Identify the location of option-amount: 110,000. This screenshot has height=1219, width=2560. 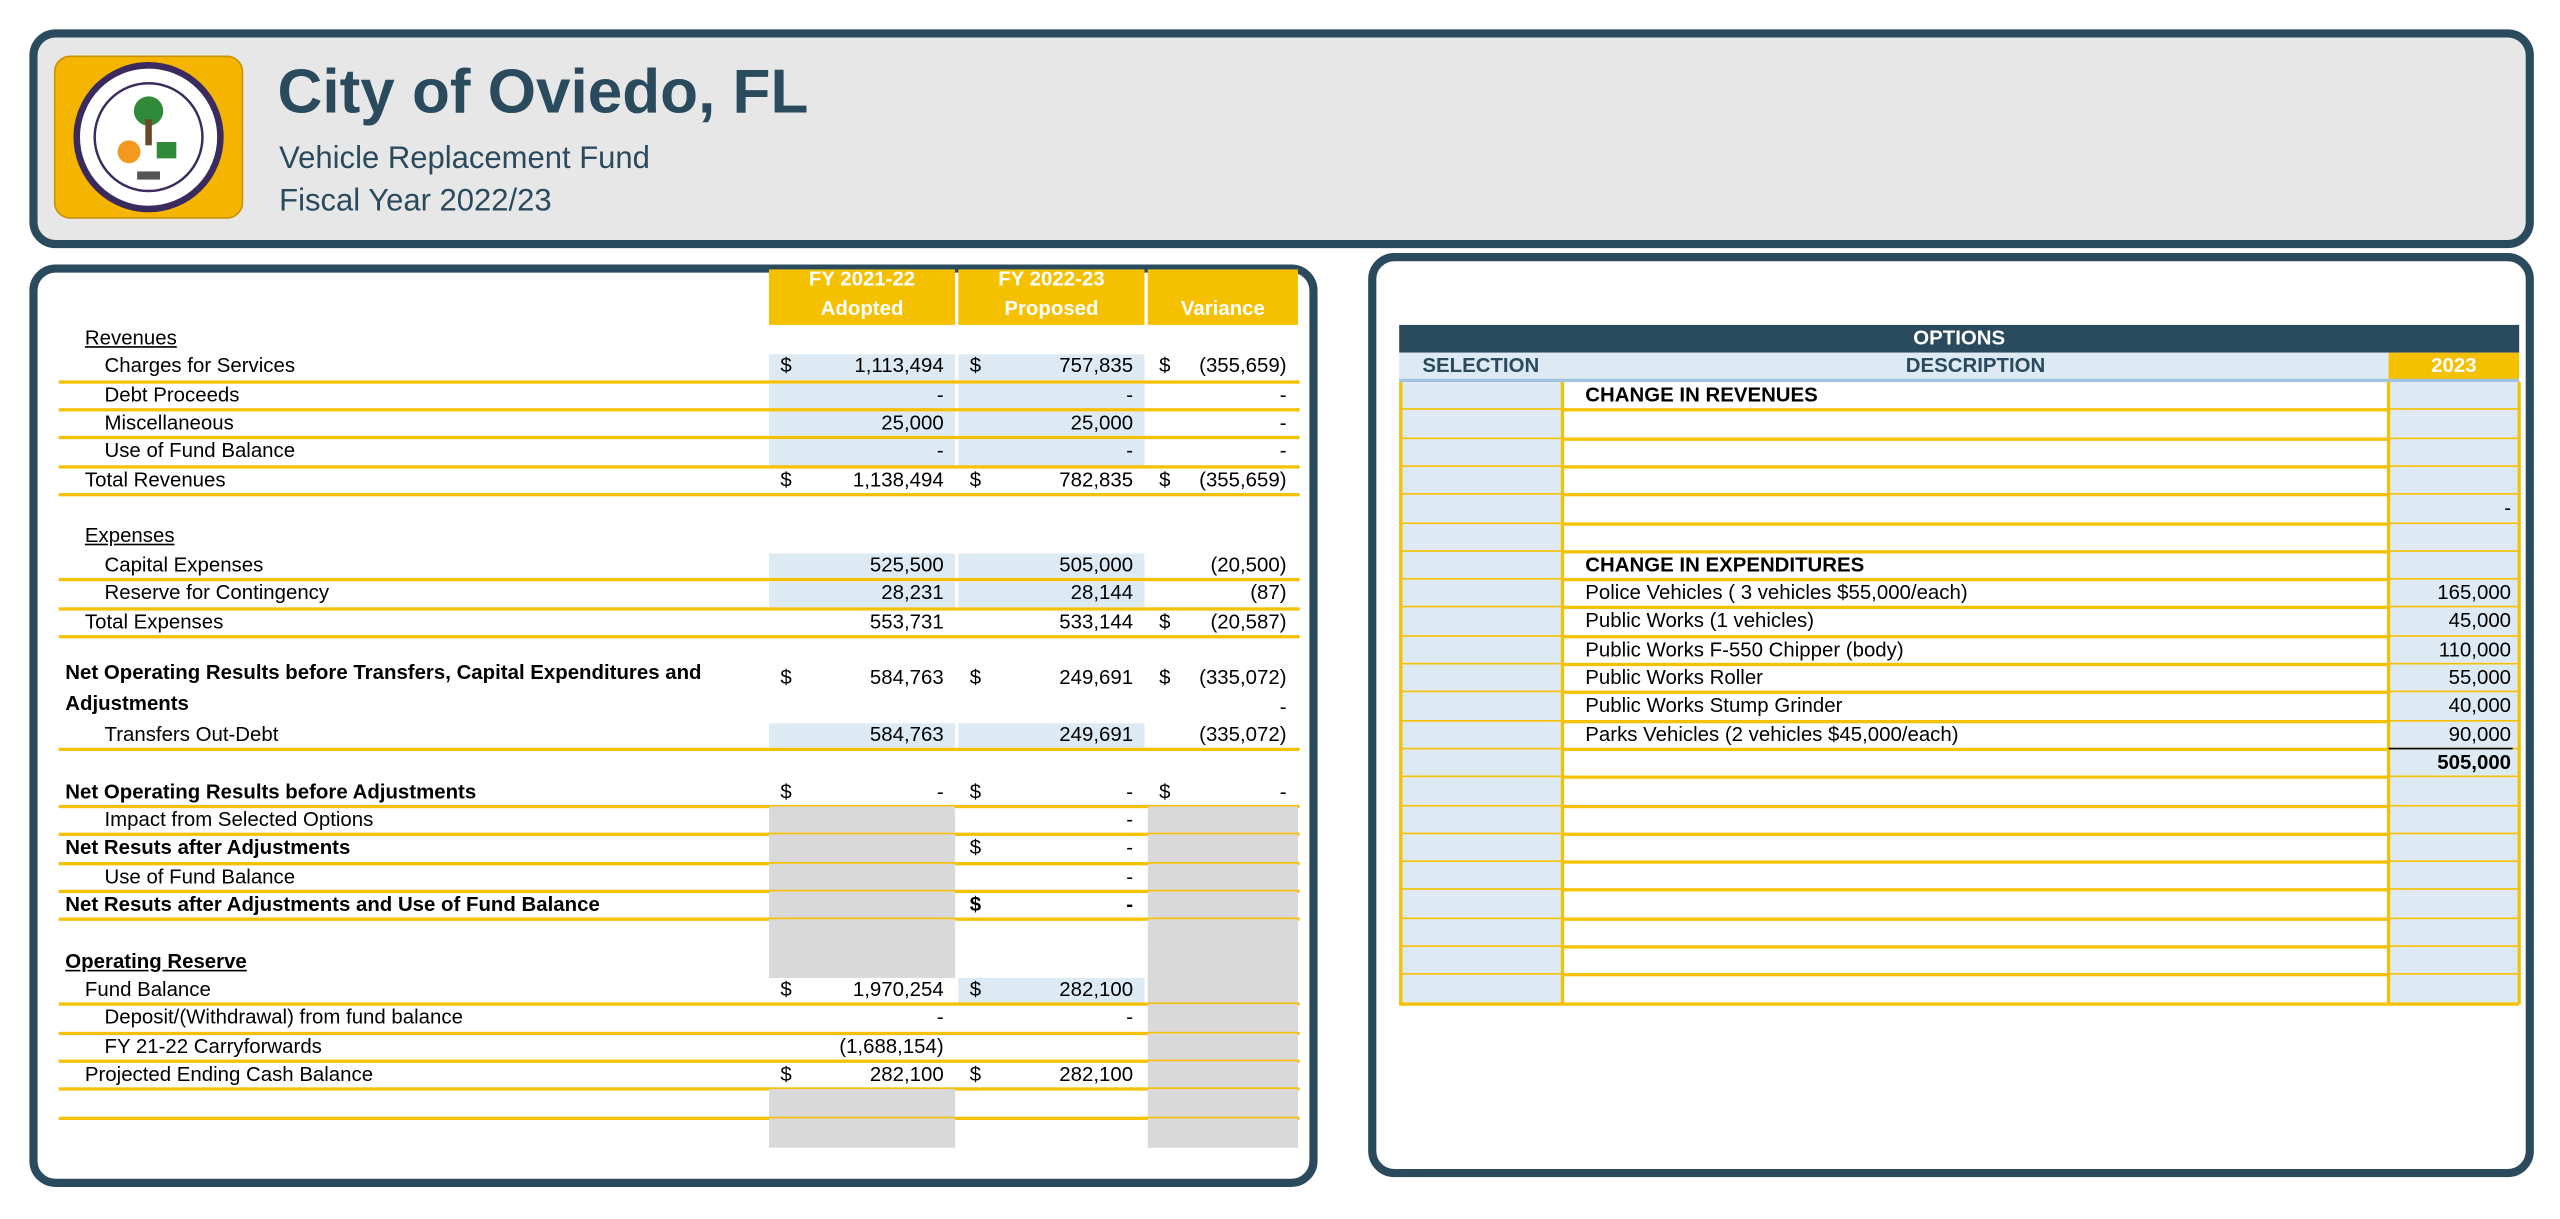
(2475, 649).